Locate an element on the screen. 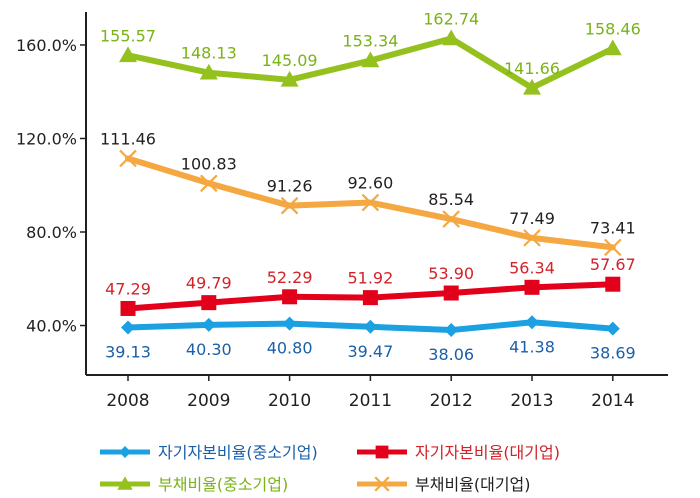 This screenshot has height=498, width=700. y-tick-label: 160.0% is located at coordinates (46, 45).